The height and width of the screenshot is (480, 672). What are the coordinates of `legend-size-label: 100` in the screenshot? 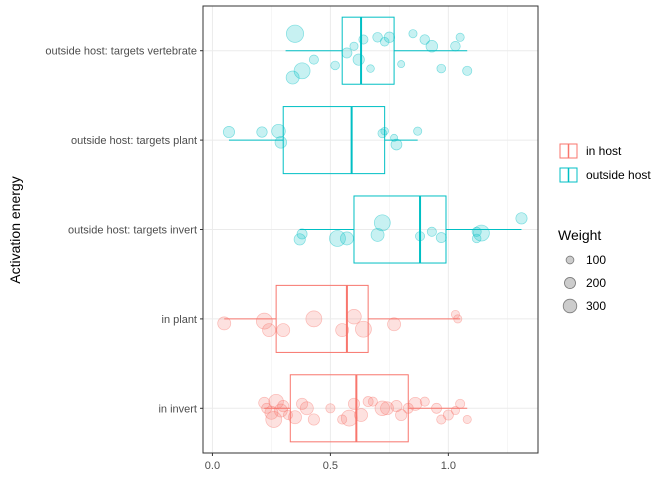 It's located at (596, 260).